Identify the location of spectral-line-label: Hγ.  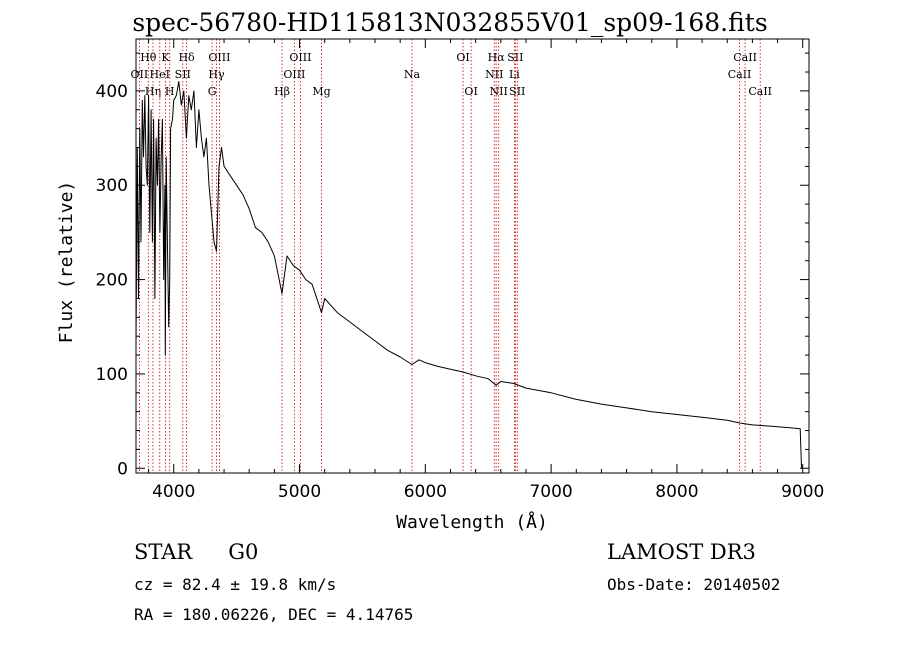
(216, 74).